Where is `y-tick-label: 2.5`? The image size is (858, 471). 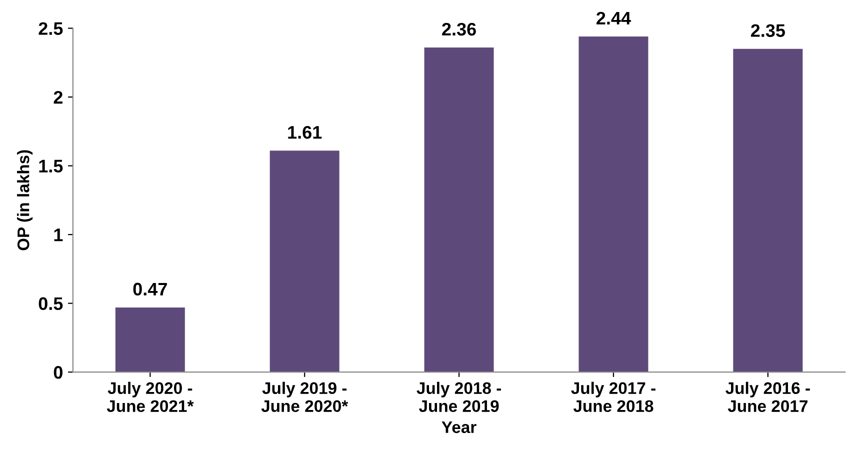
y-tick-label: 2.5 is located at coordinates (50, 28).